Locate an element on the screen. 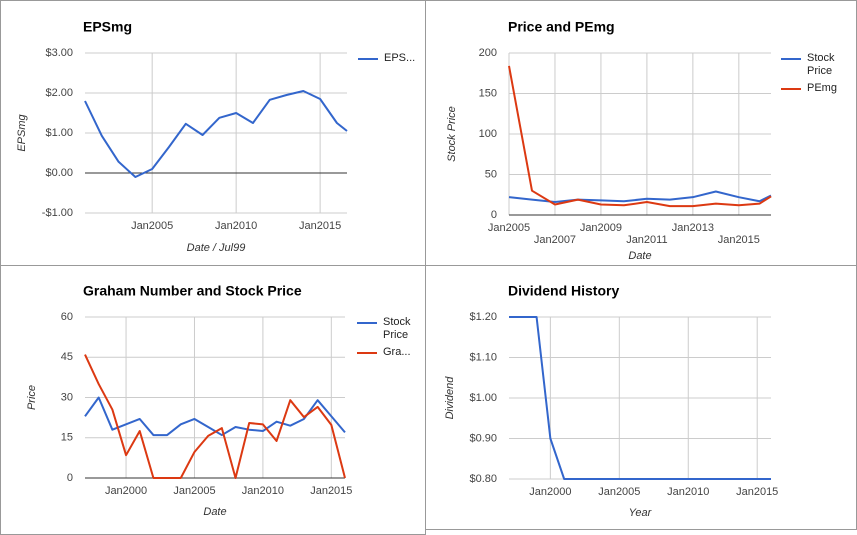  y-tick-label: 150 is located at coordinates (488, 93).